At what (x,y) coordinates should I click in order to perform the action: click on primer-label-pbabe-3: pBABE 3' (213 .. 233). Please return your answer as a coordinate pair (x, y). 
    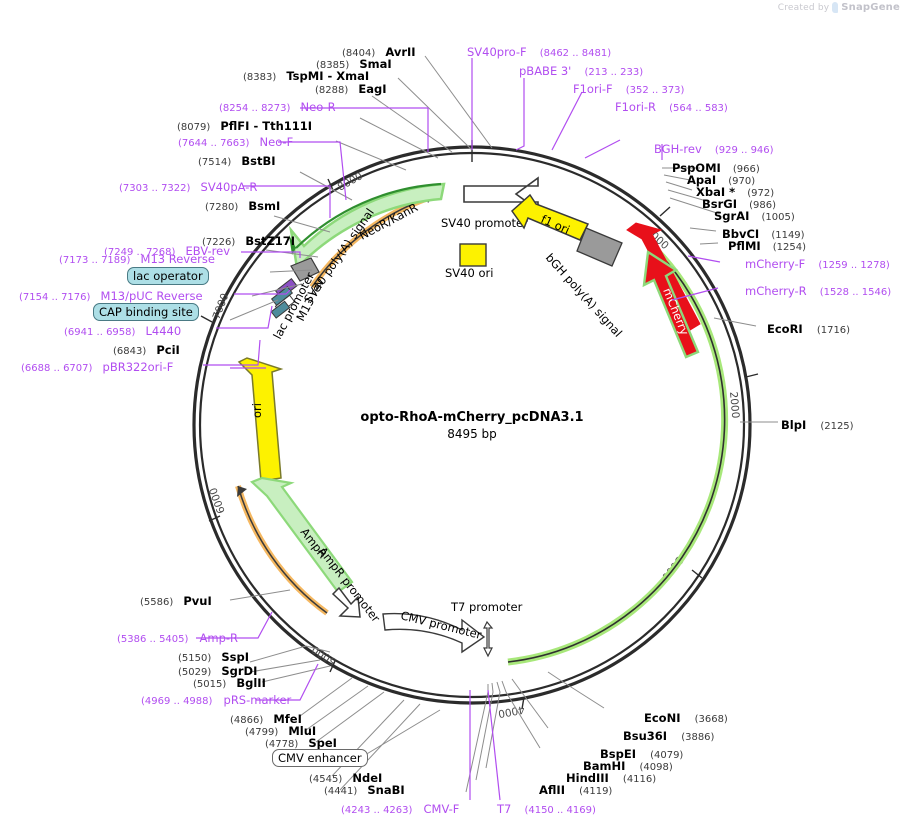
    Looking at the image, I should click on (581, 71).